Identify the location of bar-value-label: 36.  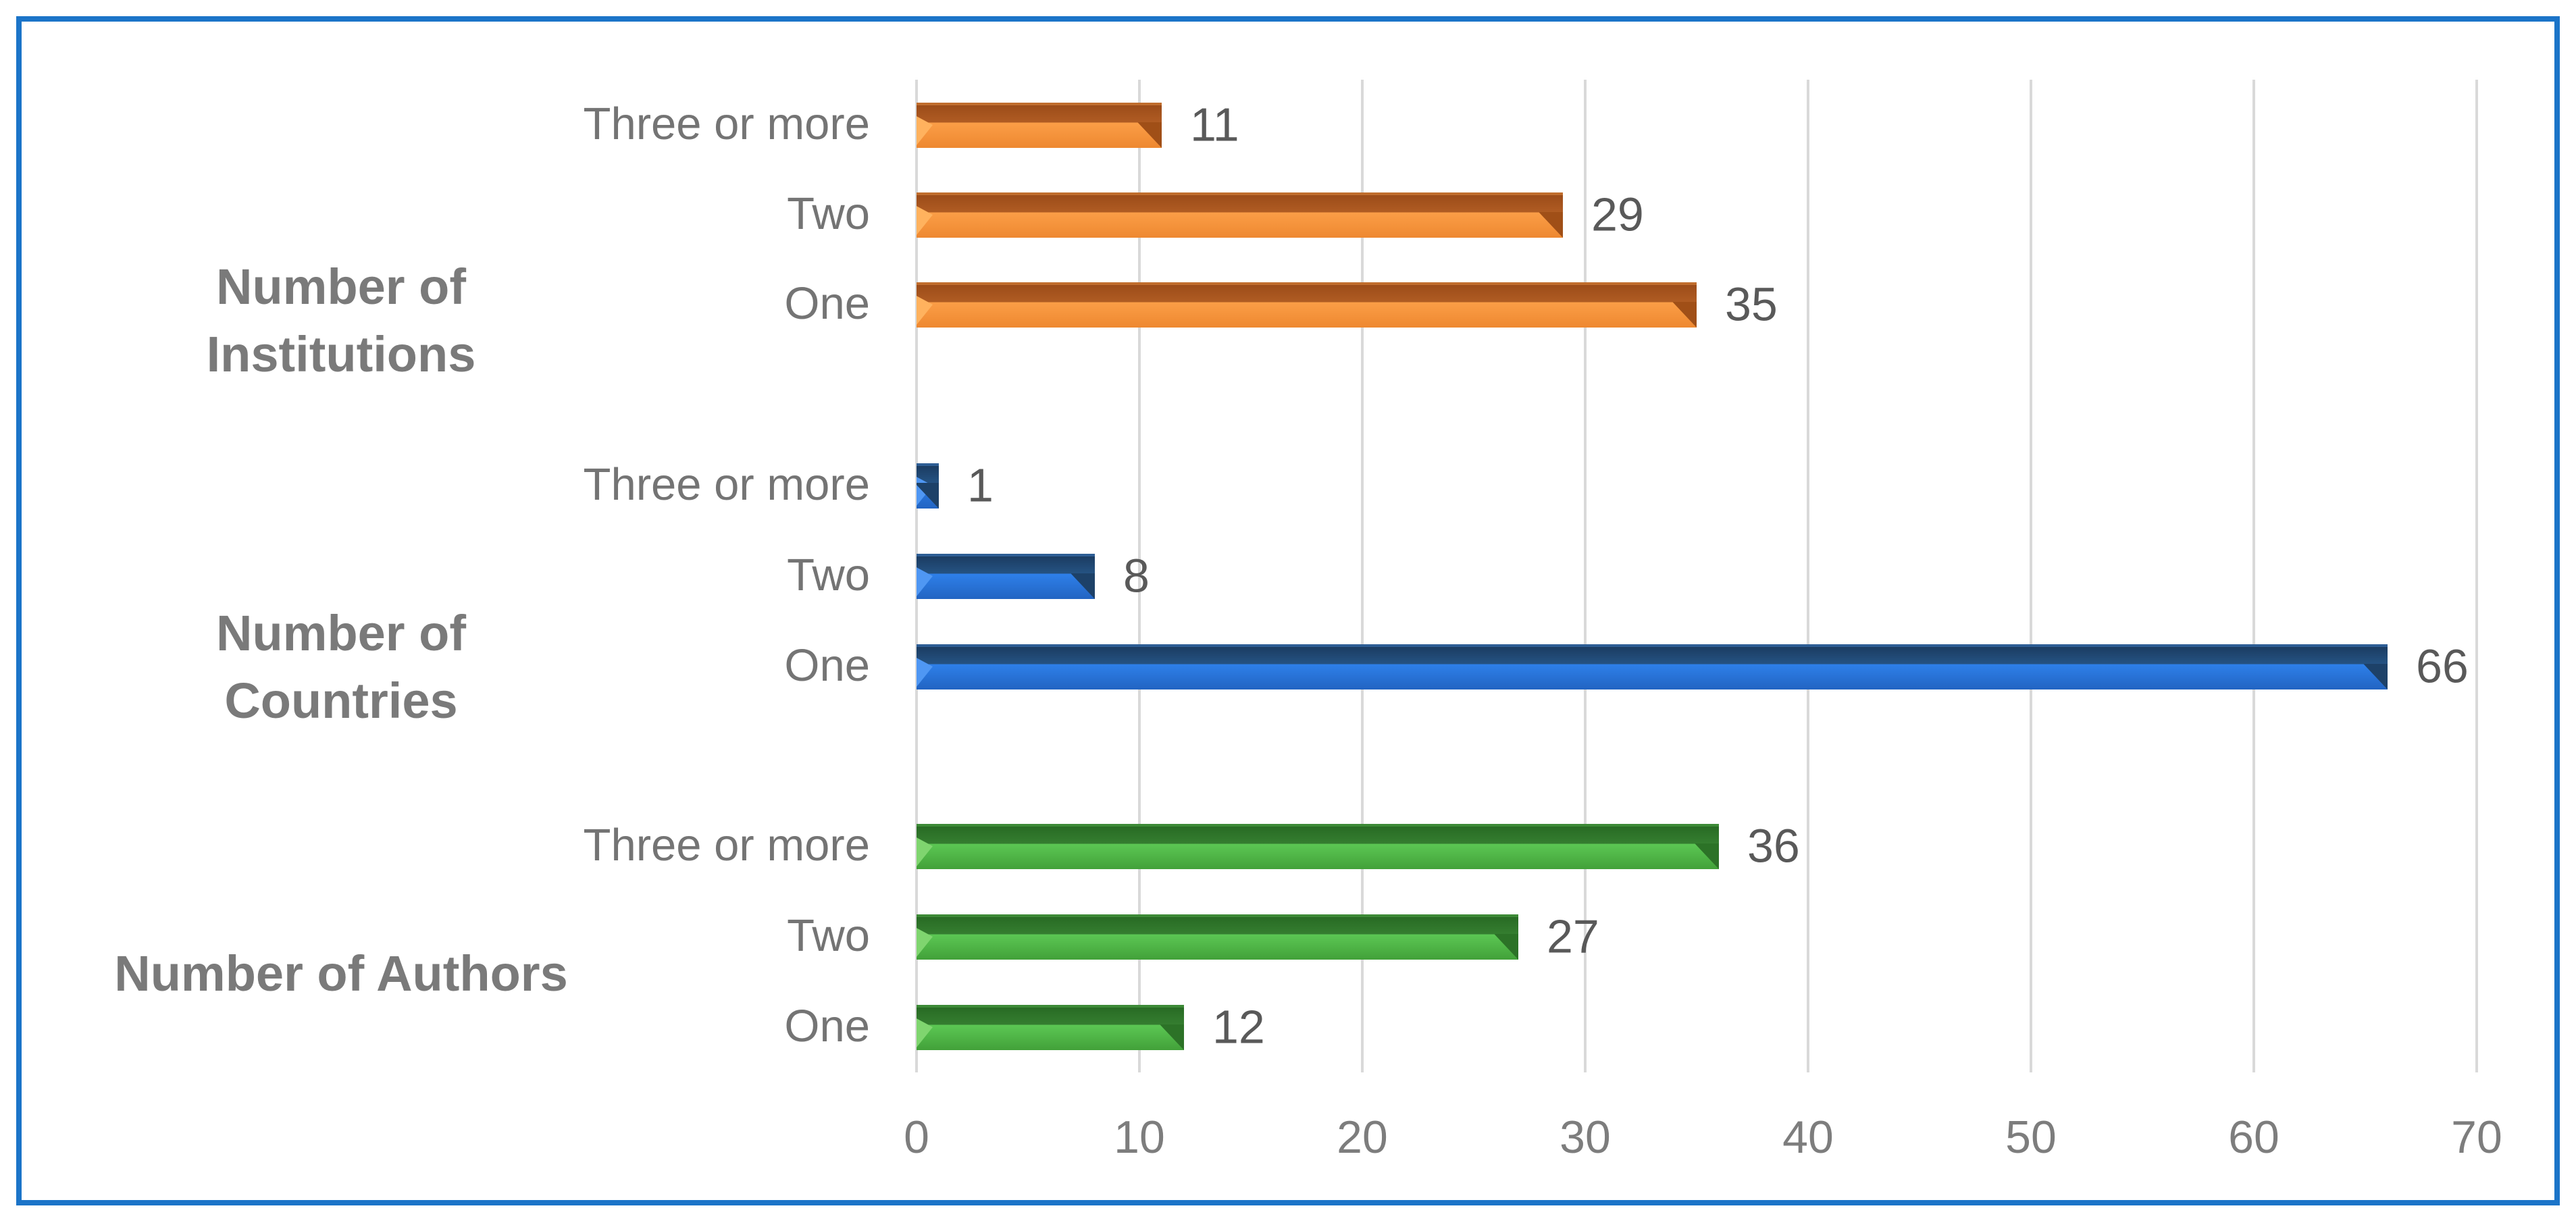
(1773, 846).